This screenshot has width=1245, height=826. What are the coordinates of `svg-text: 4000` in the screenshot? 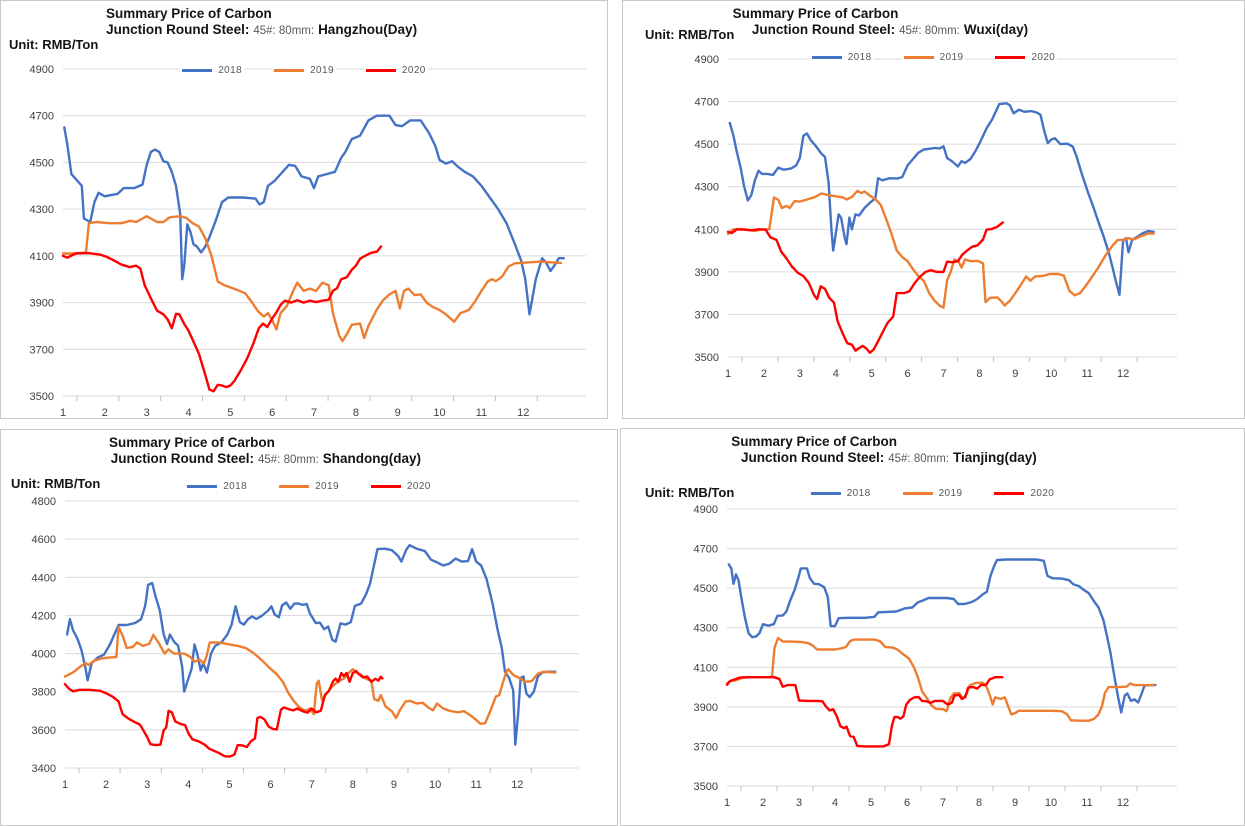 It's located at (44, 655).